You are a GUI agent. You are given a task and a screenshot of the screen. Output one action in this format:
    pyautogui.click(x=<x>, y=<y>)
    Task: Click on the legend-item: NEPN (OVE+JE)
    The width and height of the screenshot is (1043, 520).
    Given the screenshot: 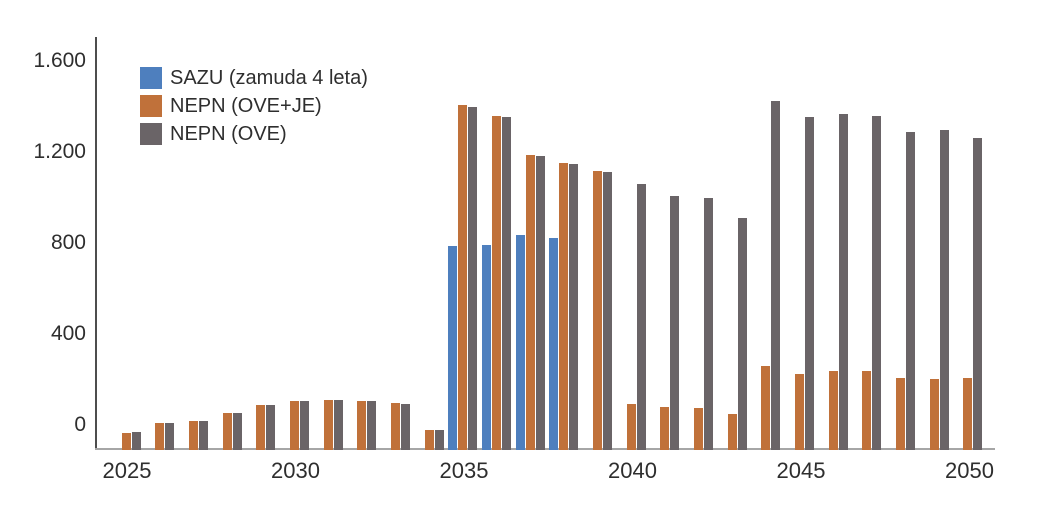 What is the action you would take?
    pyautogui.click(x=254, y=106)
    